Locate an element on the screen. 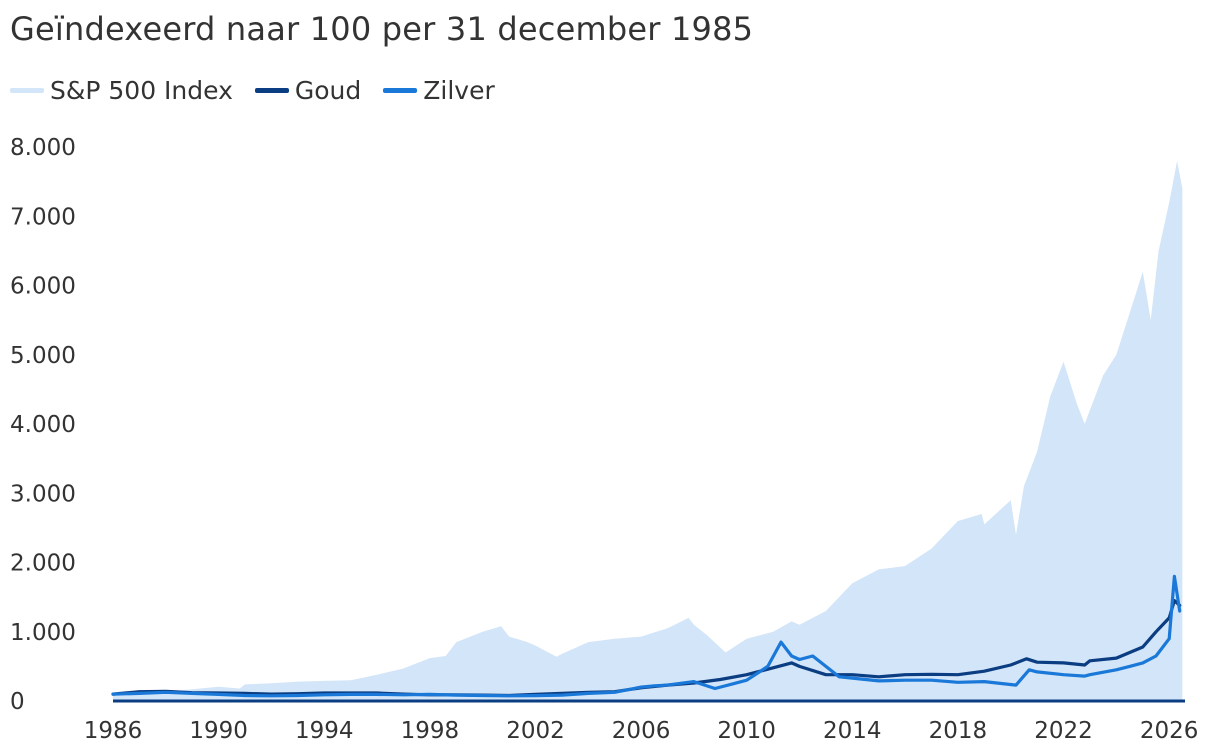 Image resolution: width=1220 pixels, height=752 pixels. y-tick-label: 1.000 is located at coordinates (43, 633).